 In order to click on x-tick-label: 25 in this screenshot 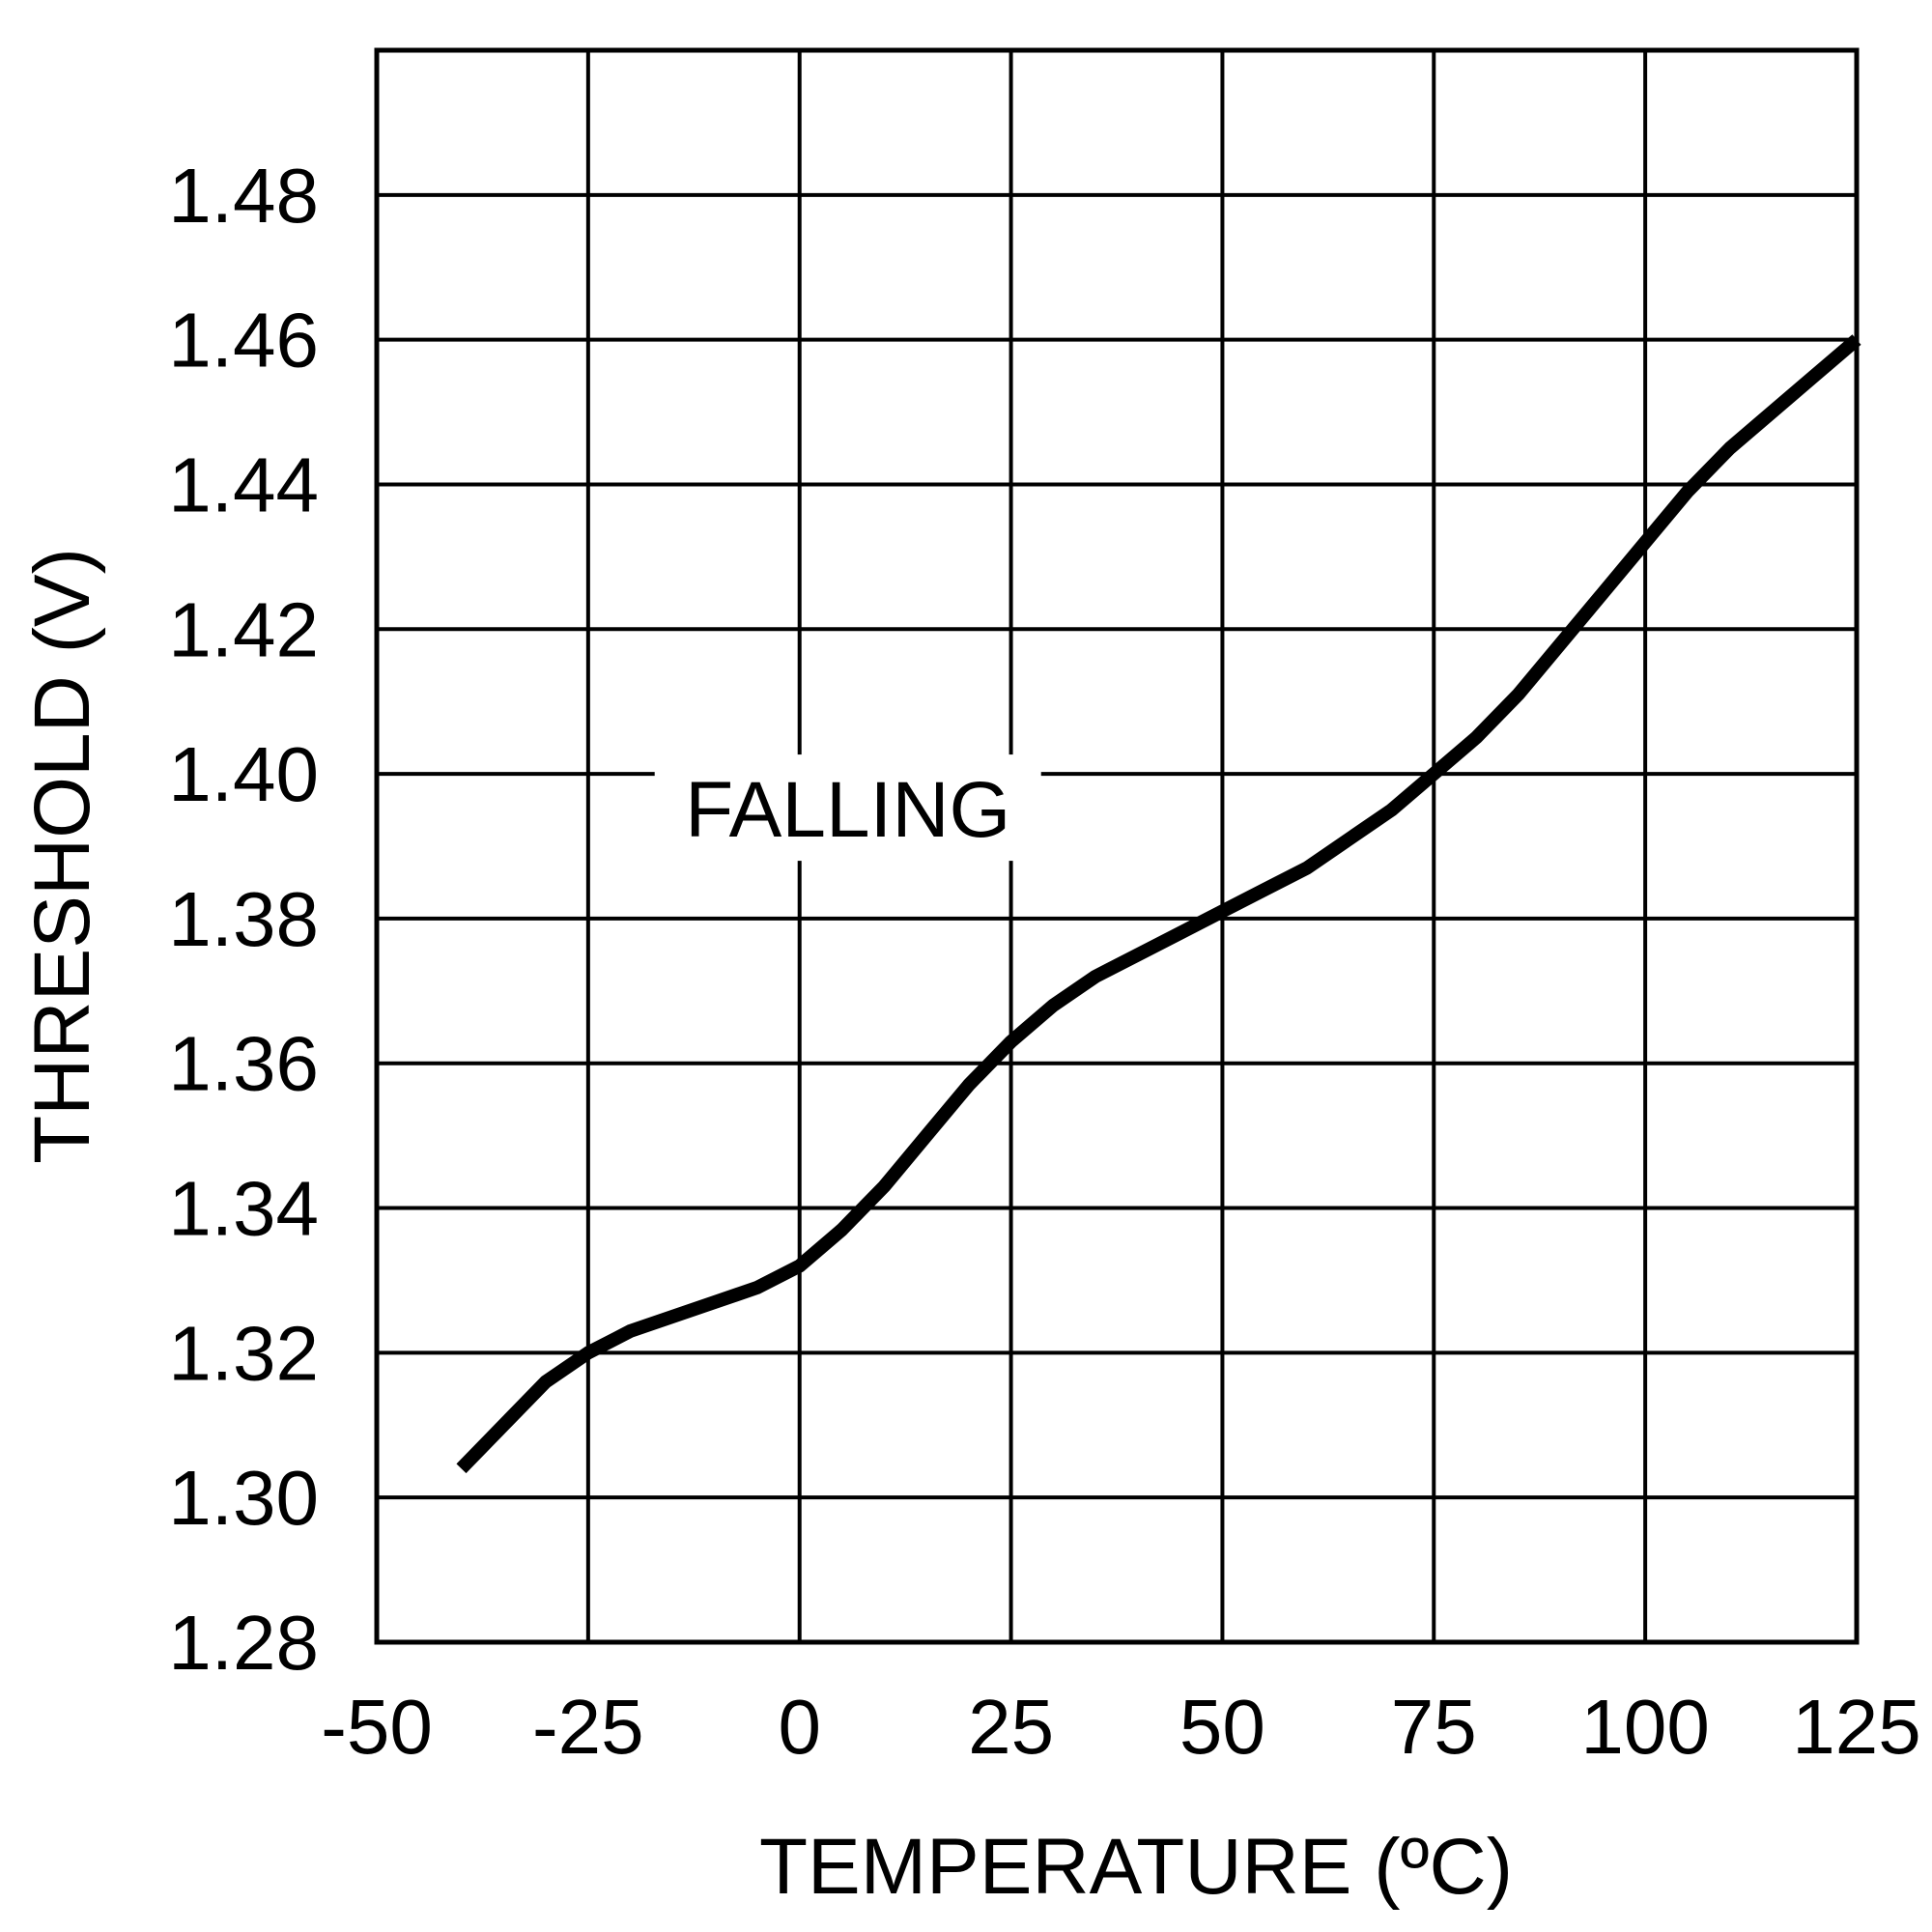, I will do `click(1011, 1727)`.